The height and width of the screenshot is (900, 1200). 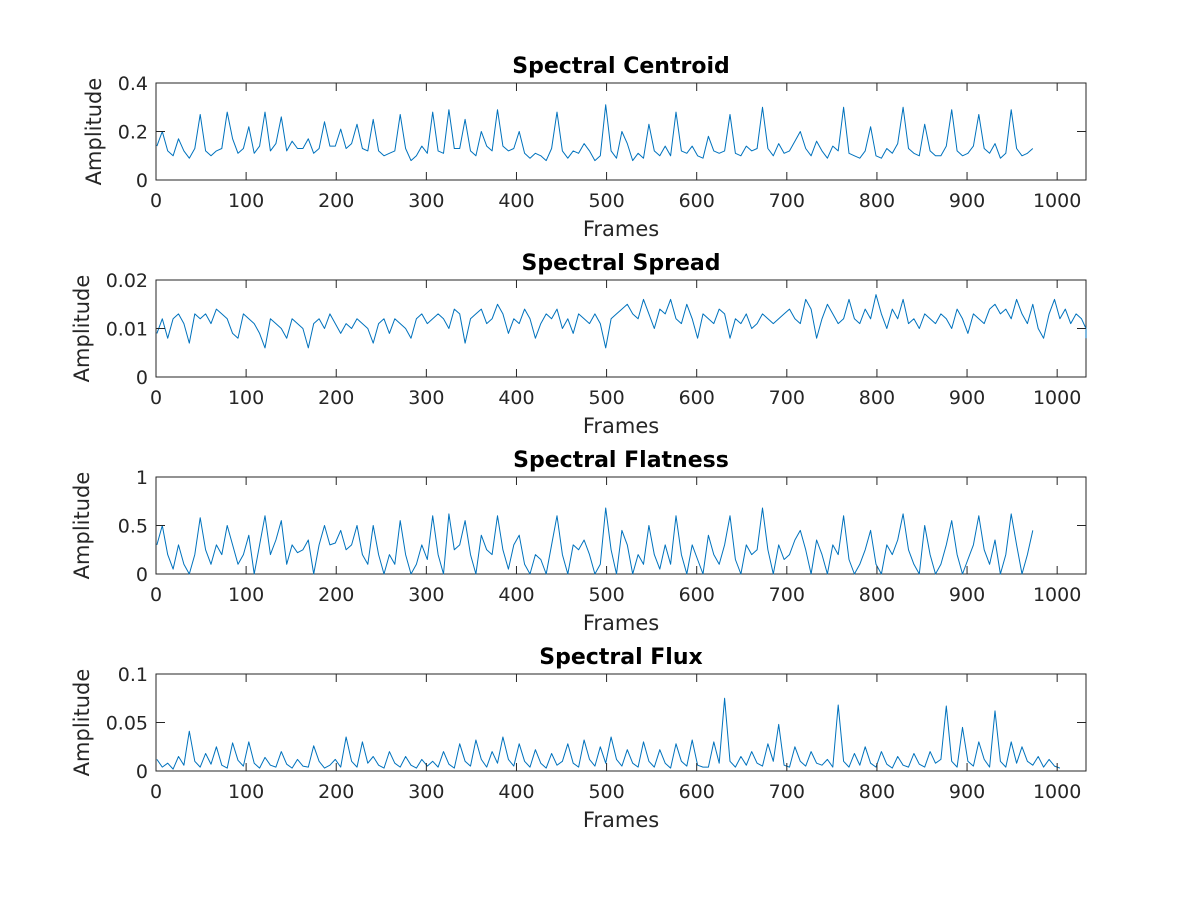 I want to click on y-tick-label: 0.1, so click(x=133, y=675).